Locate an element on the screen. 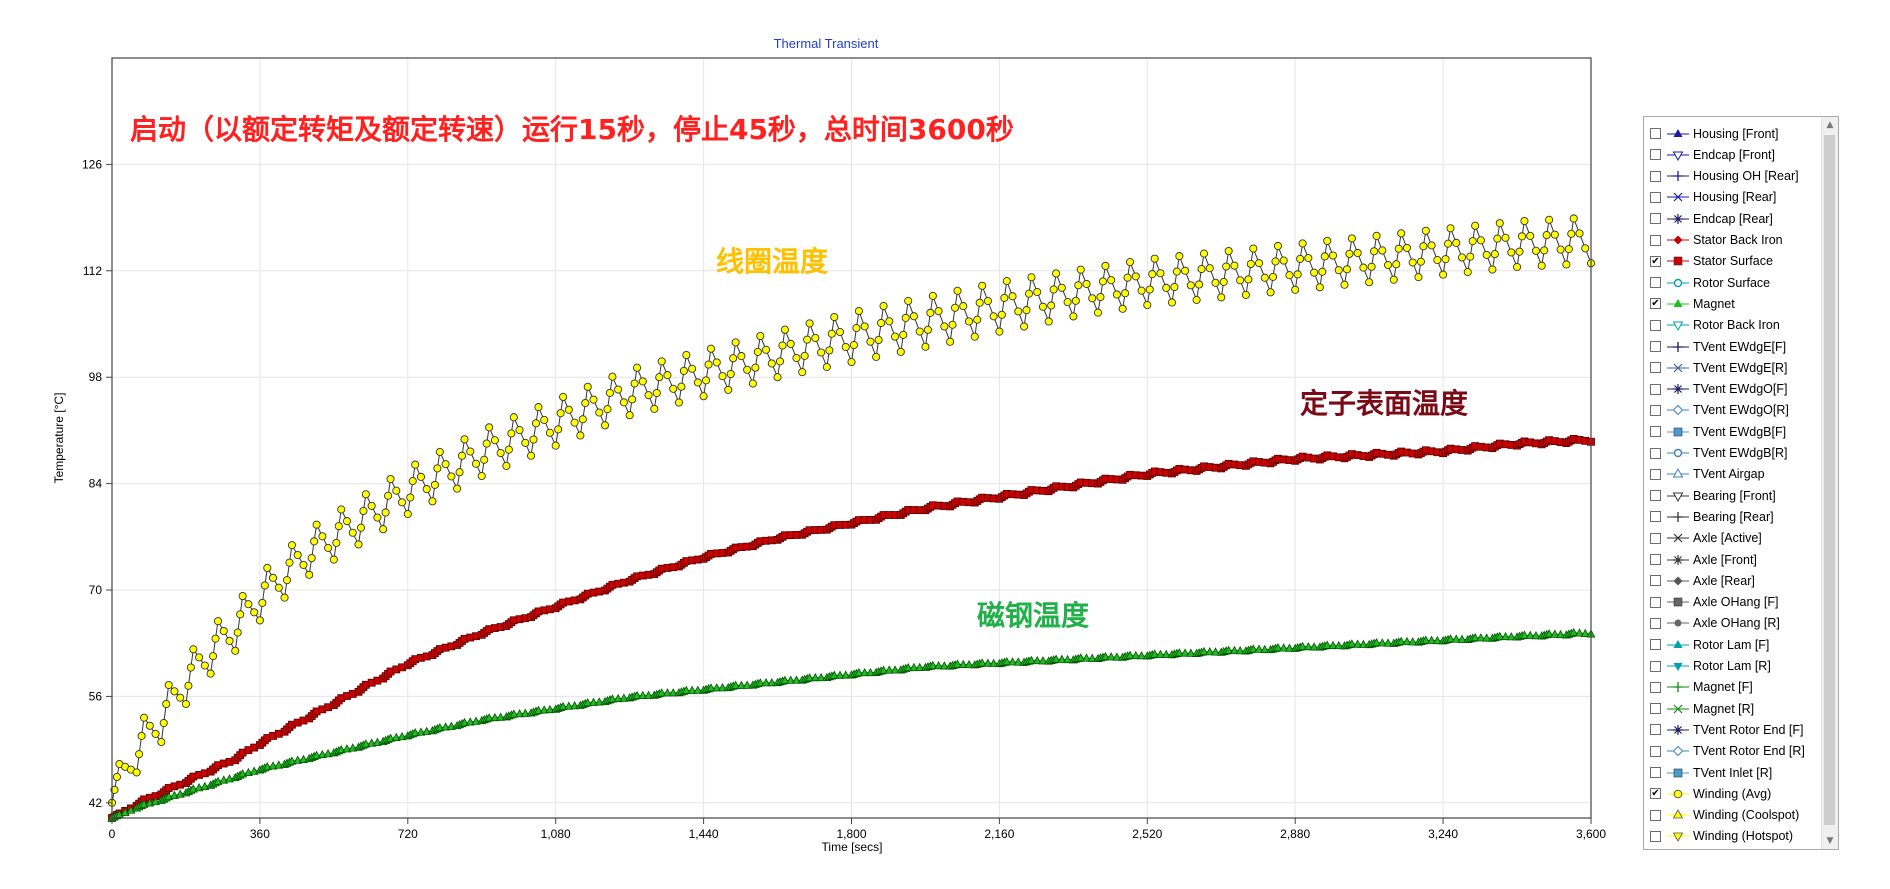 This screenshot has width=1890, height=889. scrollbar-thumb is located at coordinates (1829, 480).